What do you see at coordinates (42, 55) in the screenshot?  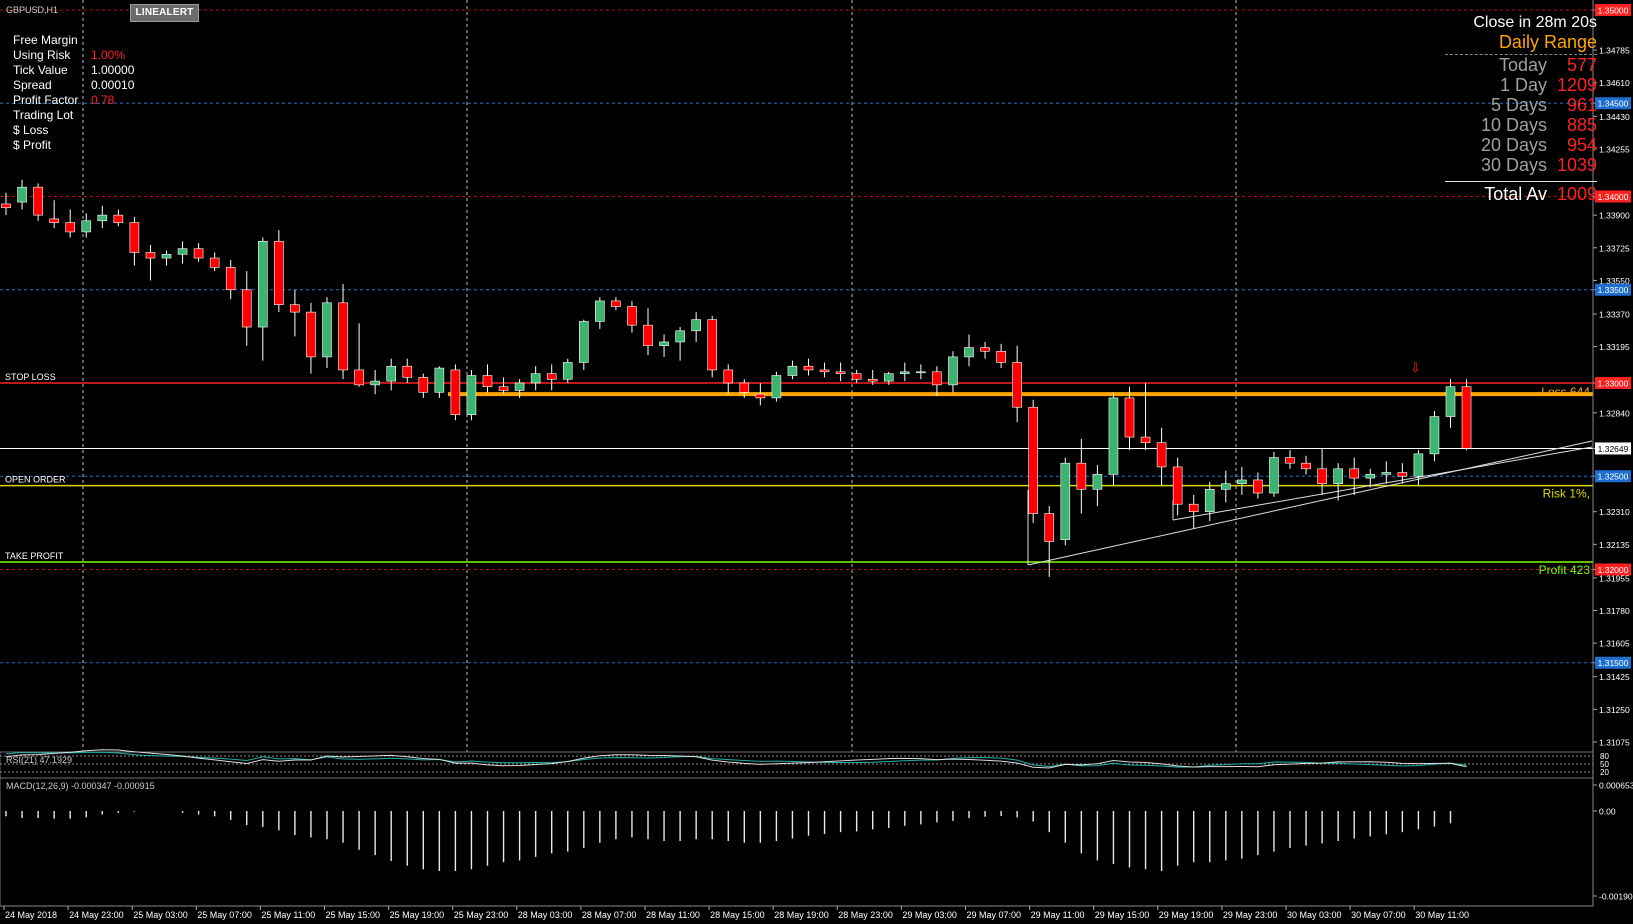 I see `info-label: Using Risk` at bounding box center [42, 55].